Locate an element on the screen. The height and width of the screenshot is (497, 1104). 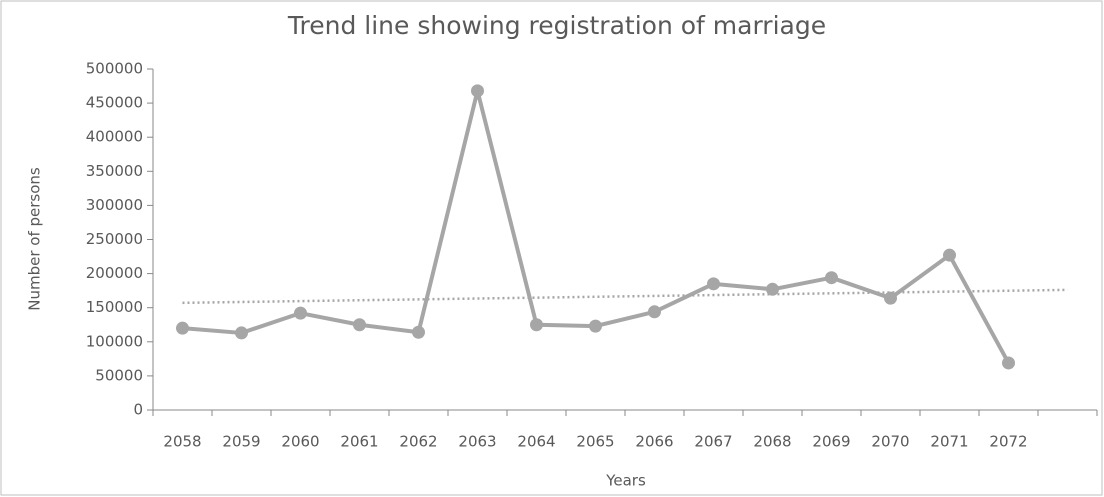
x-tick-label: 2058 is located at coordinates (182, 442).